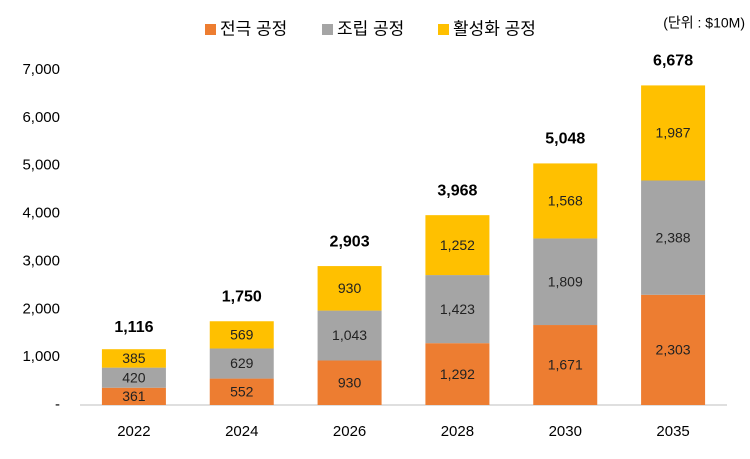 Image resolution: width=750 pixels, height=459 pixels. I want to click on segment-label: 1,987, so click(673, 133).